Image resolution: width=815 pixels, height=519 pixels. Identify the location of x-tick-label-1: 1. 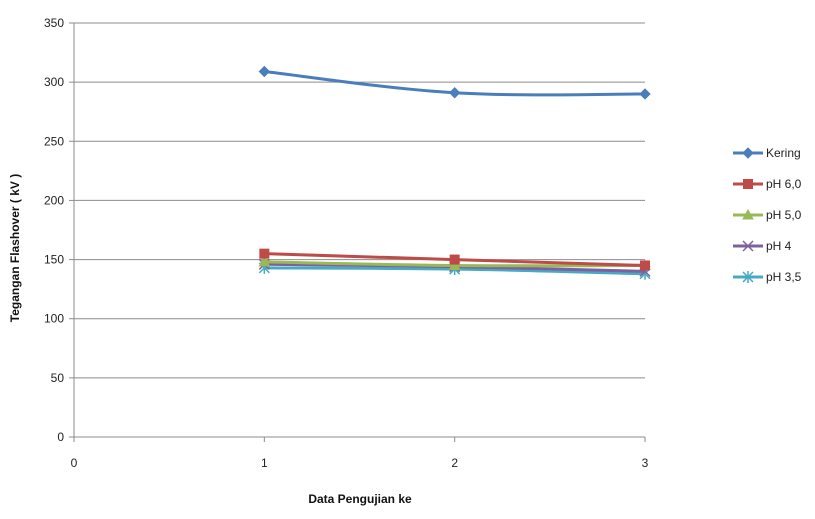
(264, 463).